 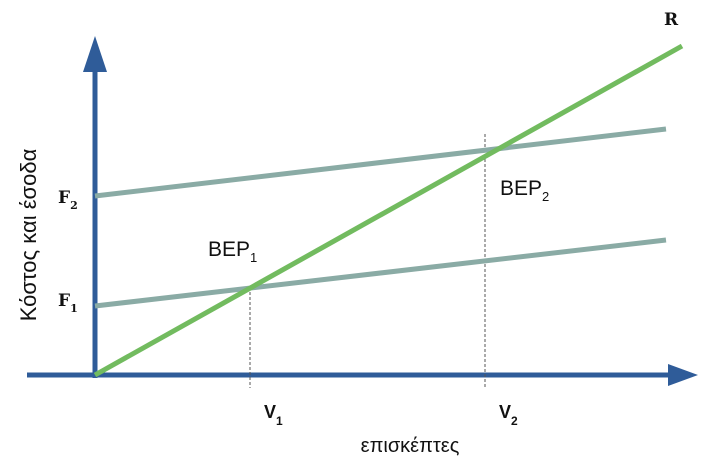 I want to click on y-tick-label-f1: F1, so click(x=68, y=303).